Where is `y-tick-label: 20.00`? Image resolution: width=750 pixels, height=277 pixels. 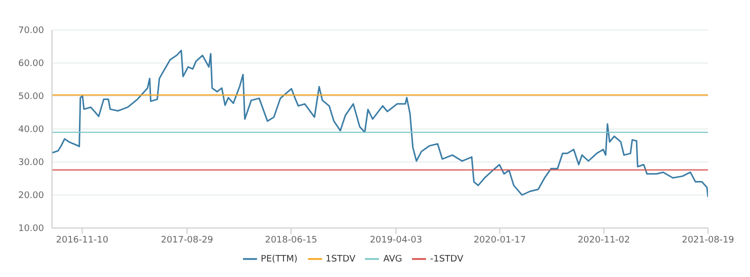
y-tick-label: 20.00 is located at coordinates (31, 196).